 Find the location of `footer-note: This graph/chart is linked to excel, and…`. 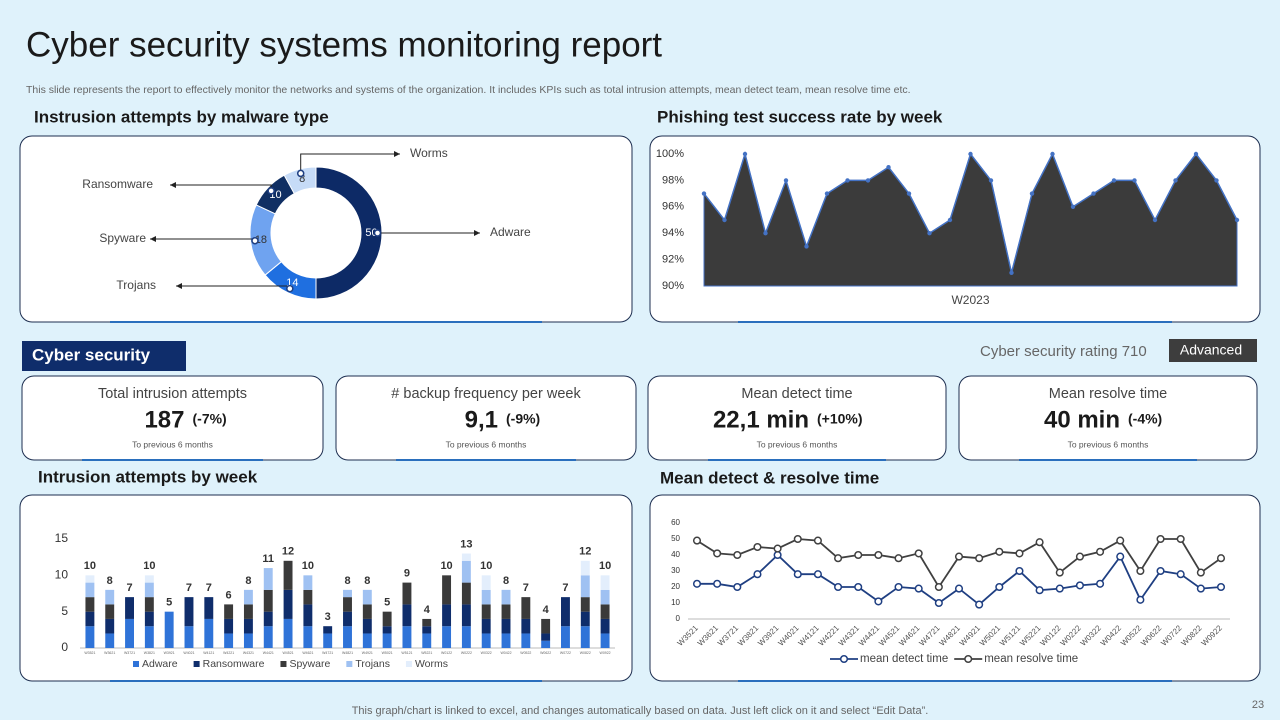

footer-note: This graph/chart is linked to excel, and… is located at coordinates (640, 711).